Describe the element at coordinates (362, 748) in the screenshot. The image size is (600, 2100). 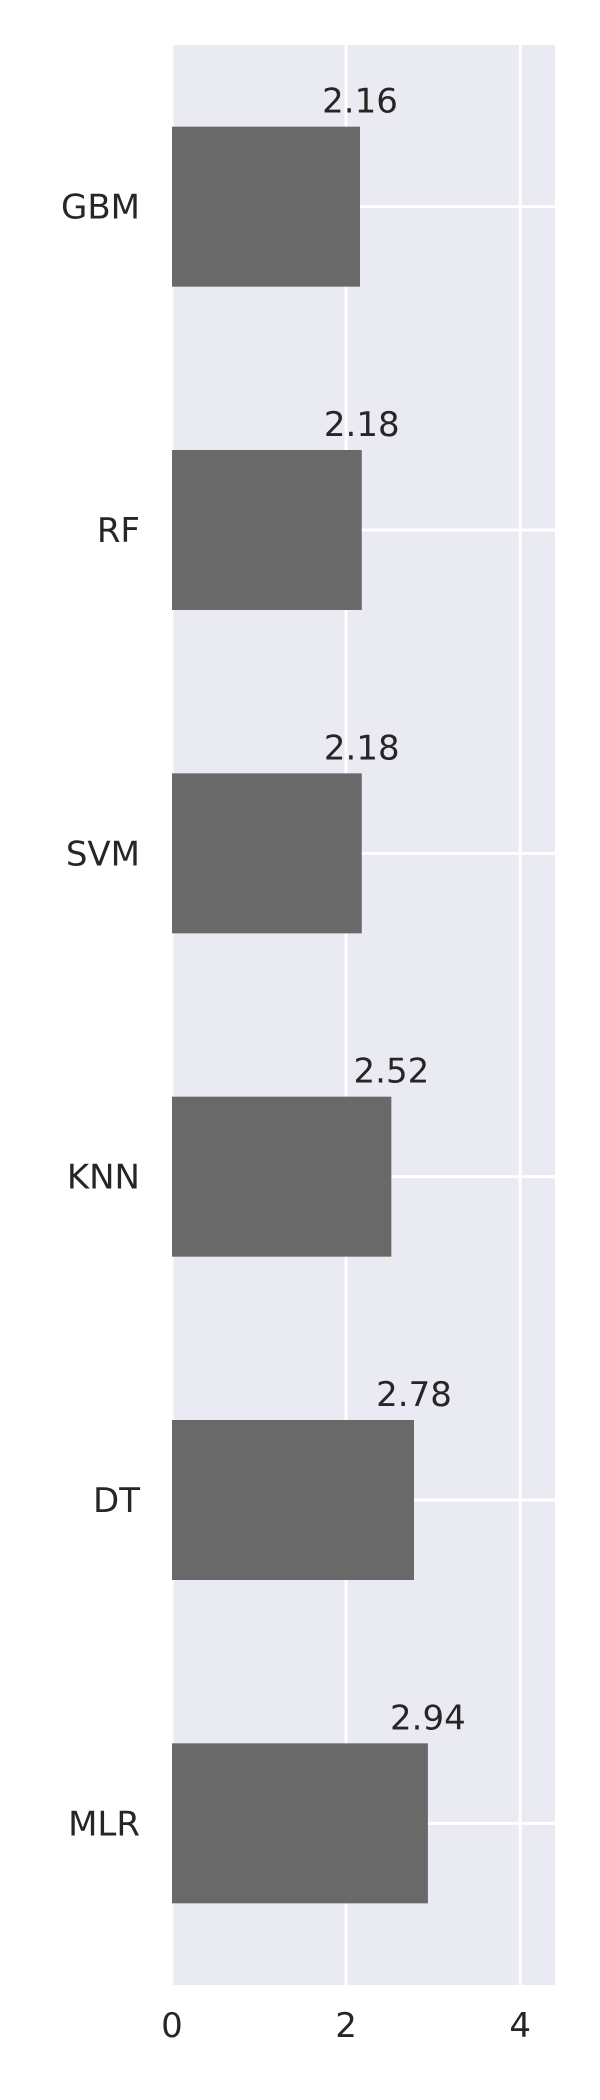
I see `bar-value-label-svm: 2.18` at that location.